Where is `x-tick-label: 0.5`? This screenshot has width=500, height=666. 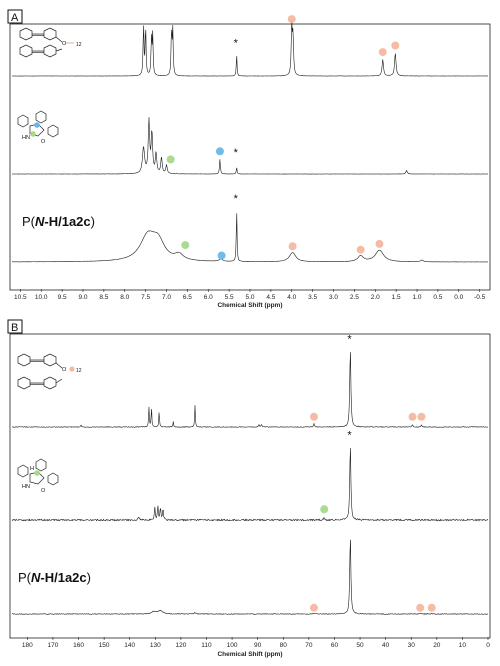 x-tick-label: 0.5 is located at coordinates (437, 297).